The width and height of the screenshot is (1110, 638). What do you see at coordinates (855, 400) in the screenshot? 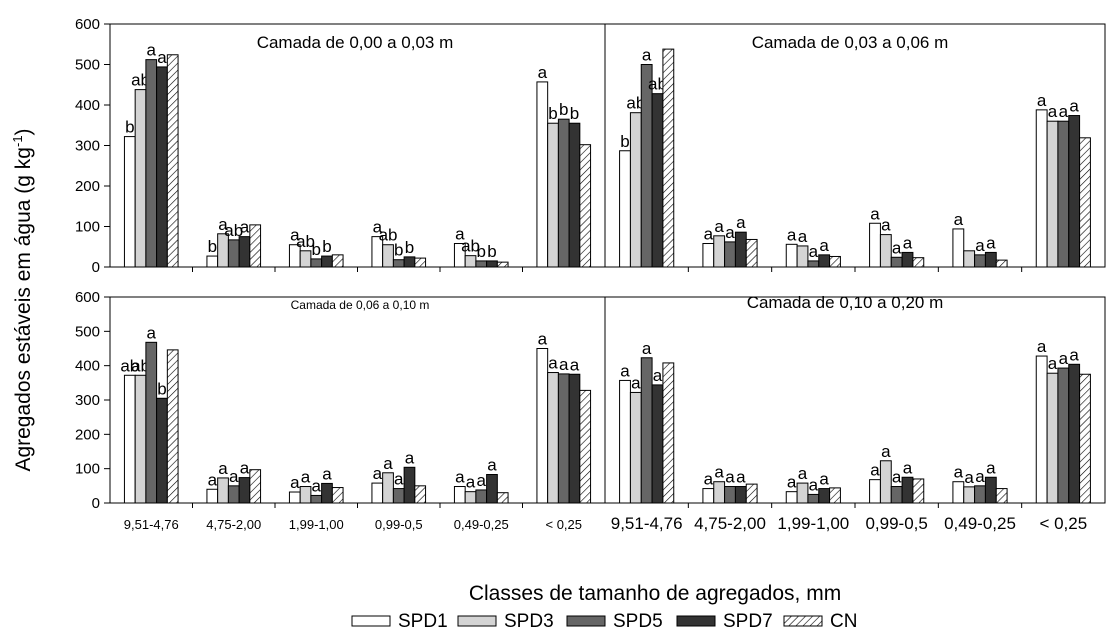
I see `panel-frame` at bounding box center [855, 400].